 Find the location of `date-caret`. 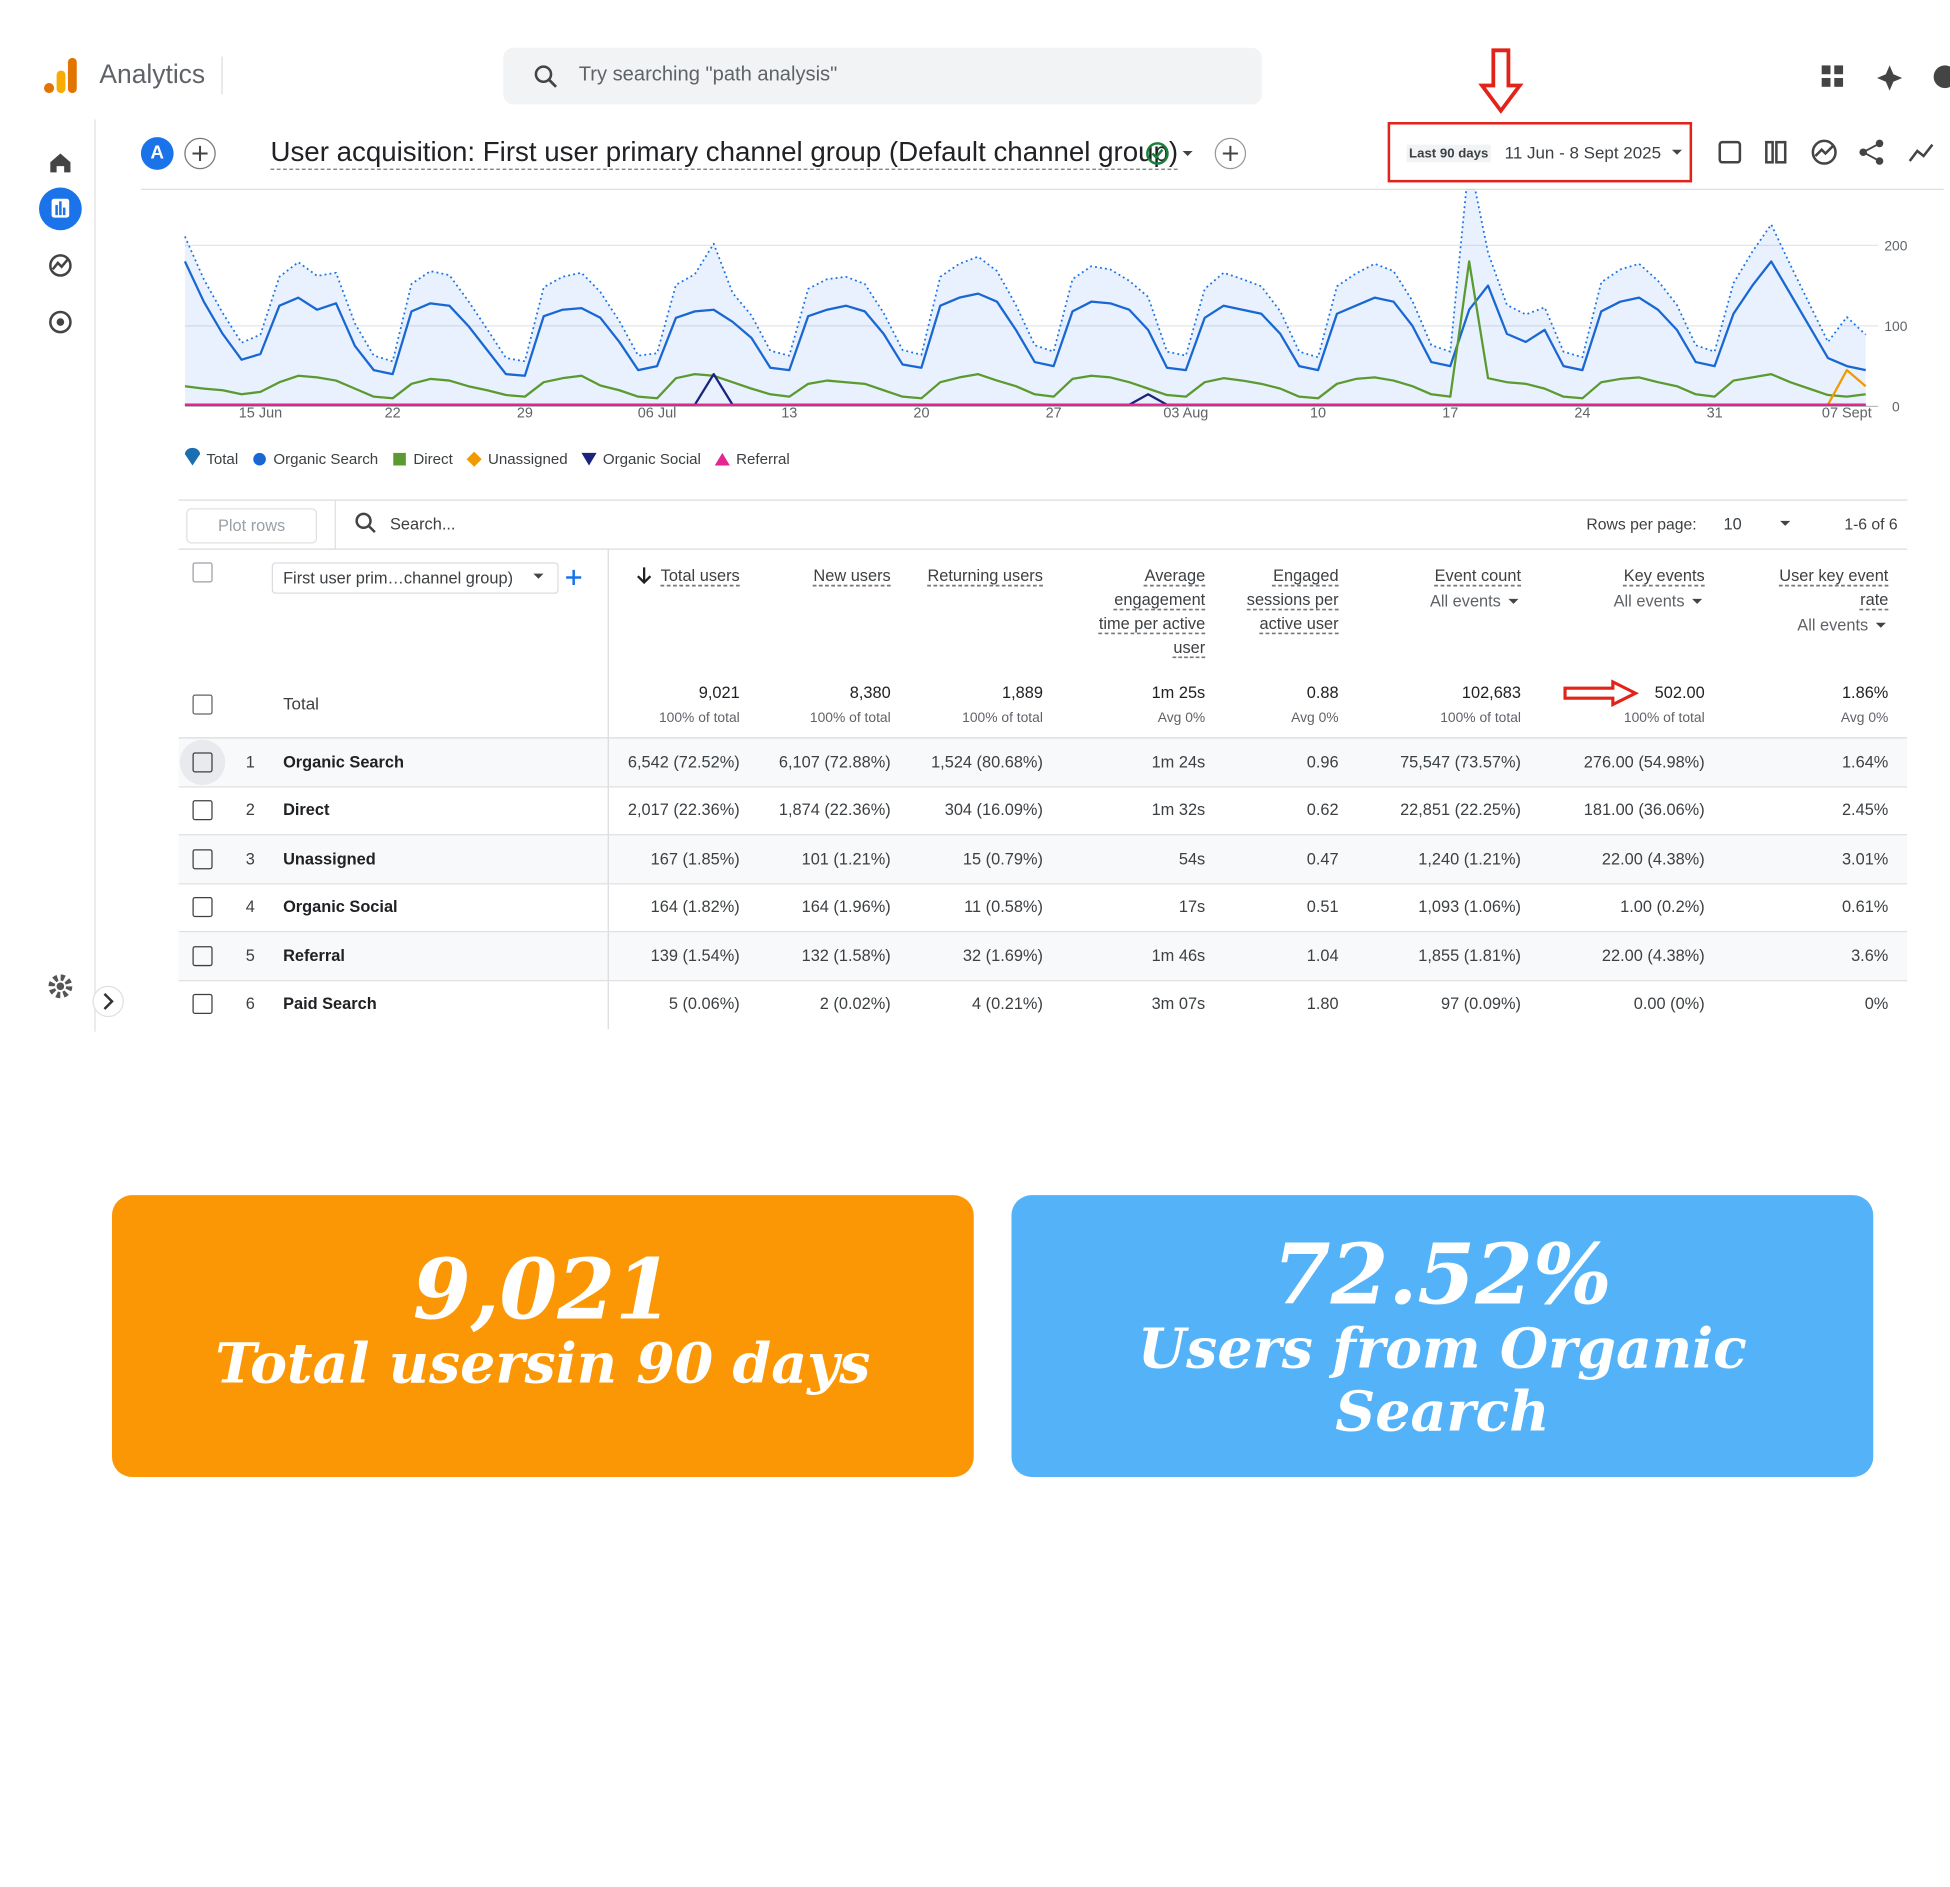

date-caret is located at coordinates (1677, 152).